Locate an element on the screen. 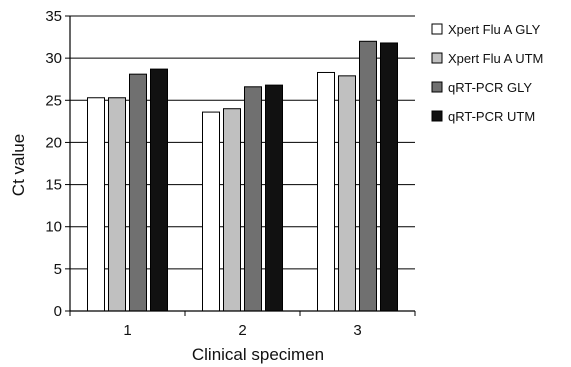  legend-label: qRT-PCR UTM is located at coordinates (491, 116).